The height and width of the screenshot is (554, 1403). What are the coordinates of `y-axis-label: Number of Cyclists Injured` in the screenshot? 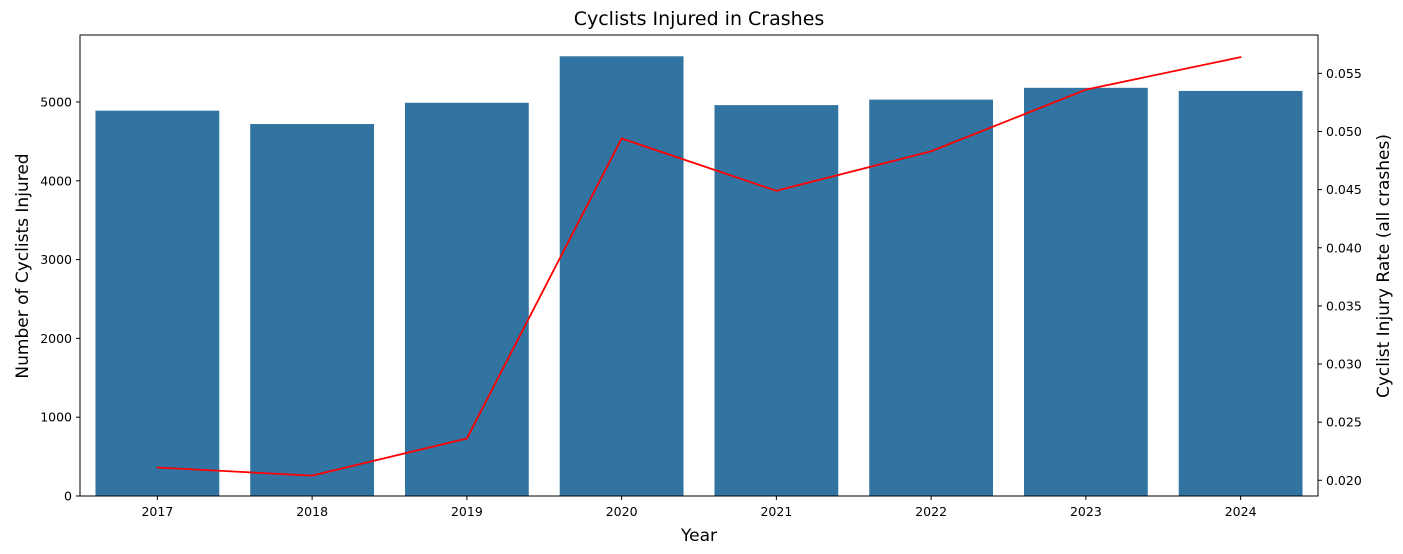 It's located at (23, 265).